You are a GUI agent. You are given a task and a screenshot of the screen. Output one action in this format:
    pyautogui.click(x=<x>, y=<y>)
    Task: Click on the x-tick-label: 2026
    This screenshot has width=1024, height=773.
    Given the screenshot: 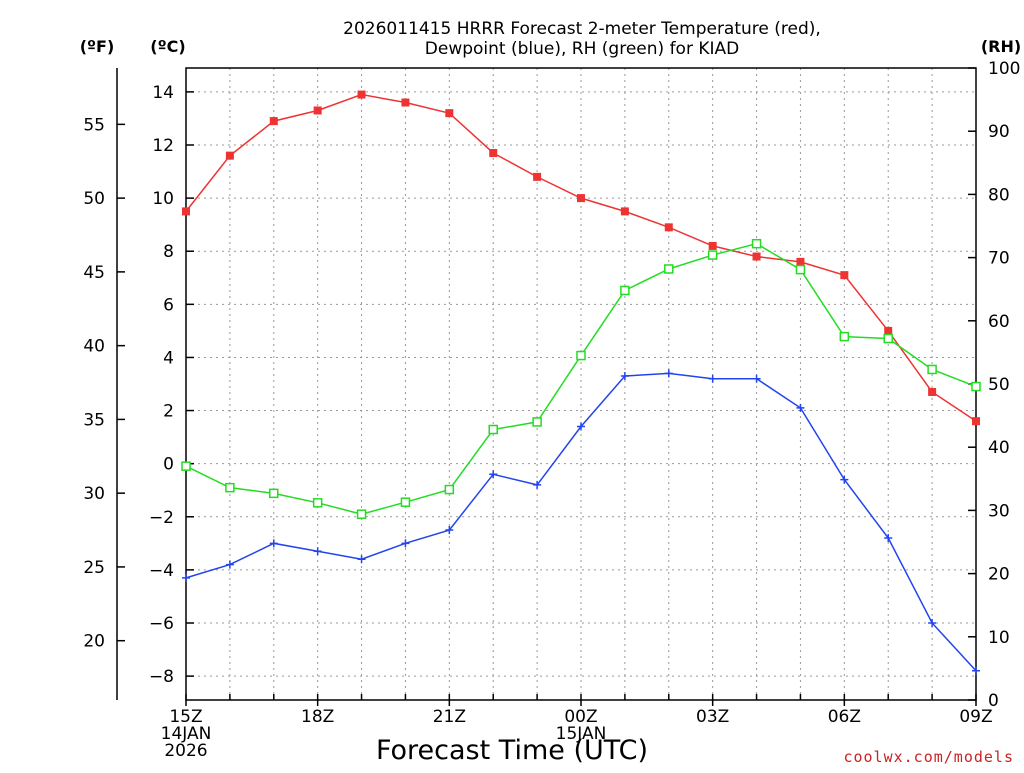 What is the action you would take?
    pyautogui.click(x=185, y=751)
    